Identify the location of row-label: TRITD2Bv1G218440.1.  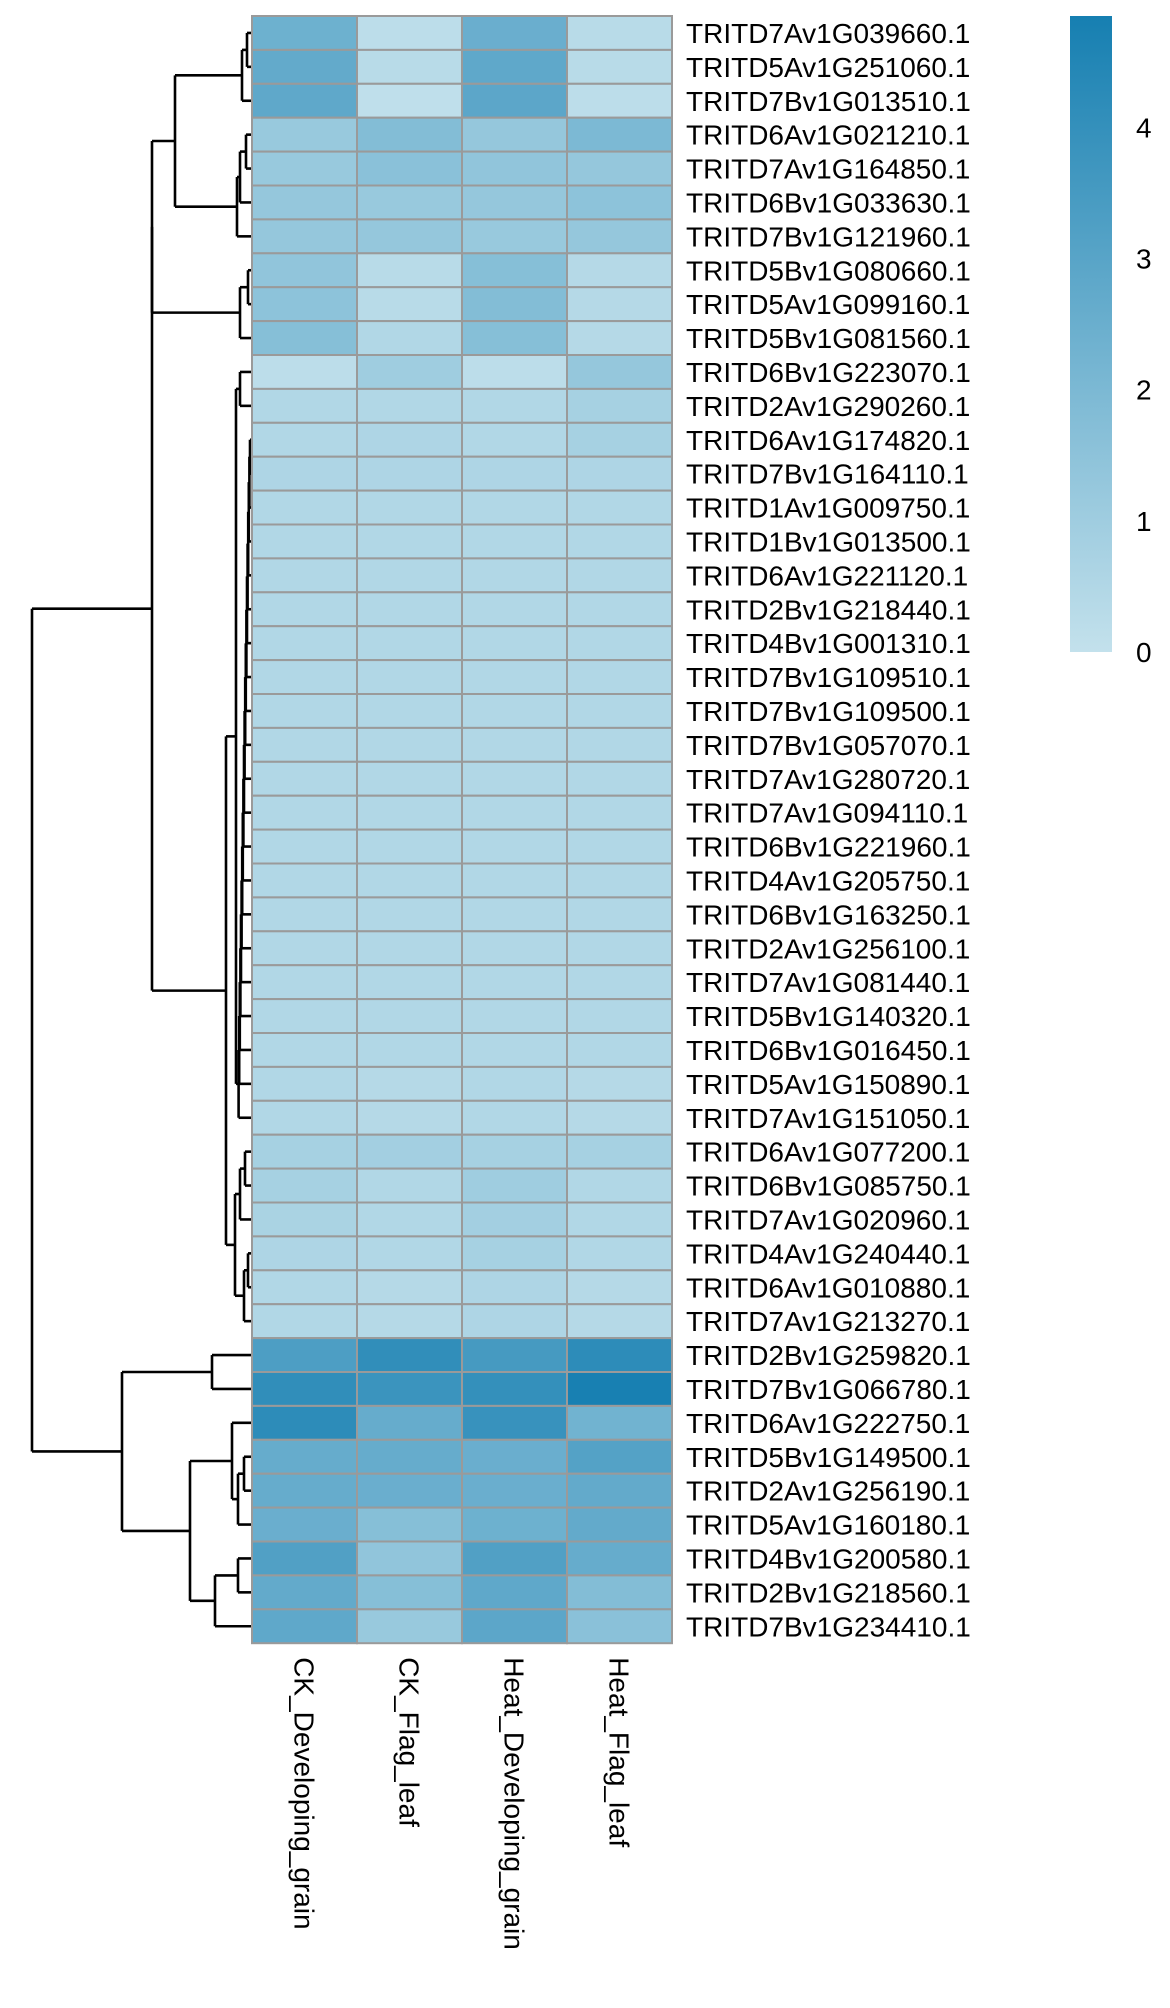
(828, 609).